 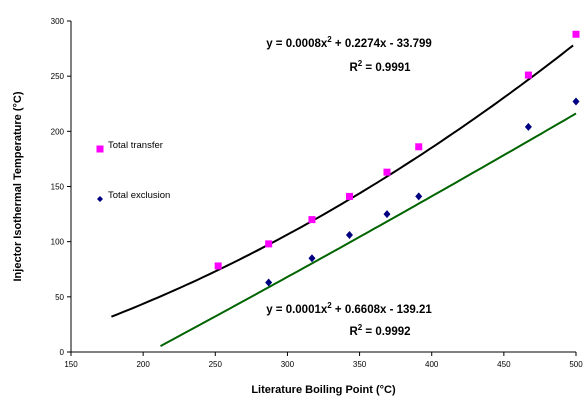 What do you see at coordinates (58, 21) in the screenshot?
I see `y-tick-label: 300` at bounding box center [58, 21].